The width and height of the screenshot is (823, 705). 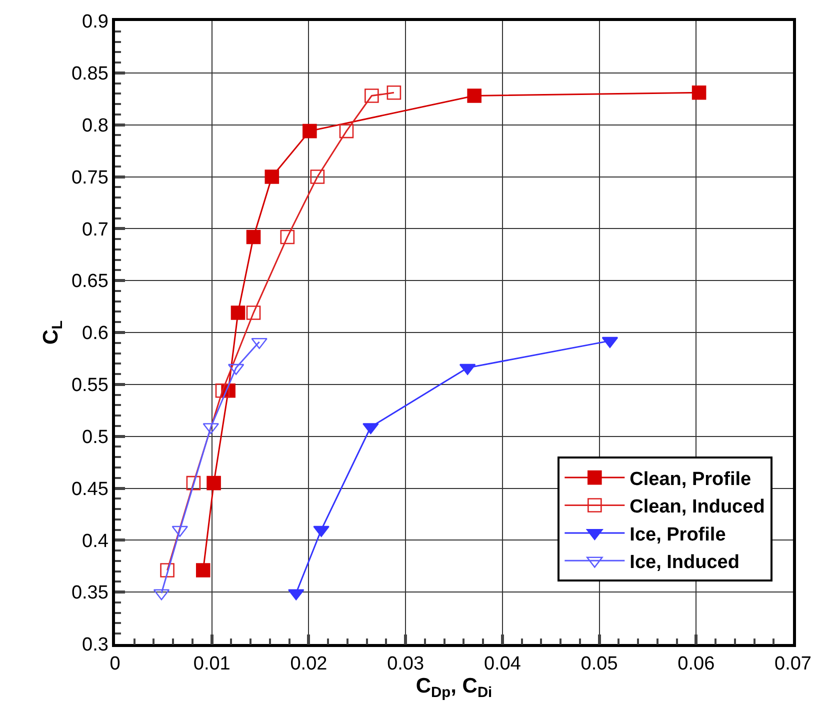 What do you see at coordinates (95, 437) in the screenshot?
I see `y-tick-label: 0.5` at bounding box center [95, 437].